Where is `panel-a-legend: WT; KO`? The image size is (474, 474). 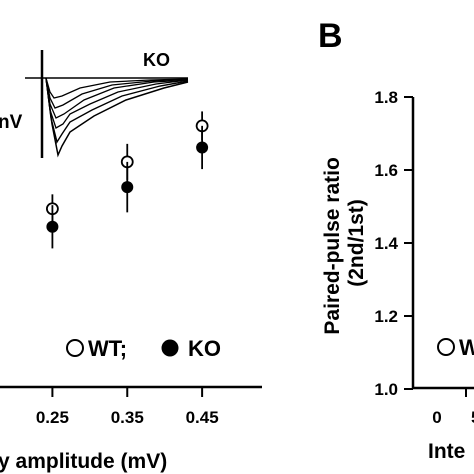 panel-a-legend: WT; KO is located at coordinates (143, 348).